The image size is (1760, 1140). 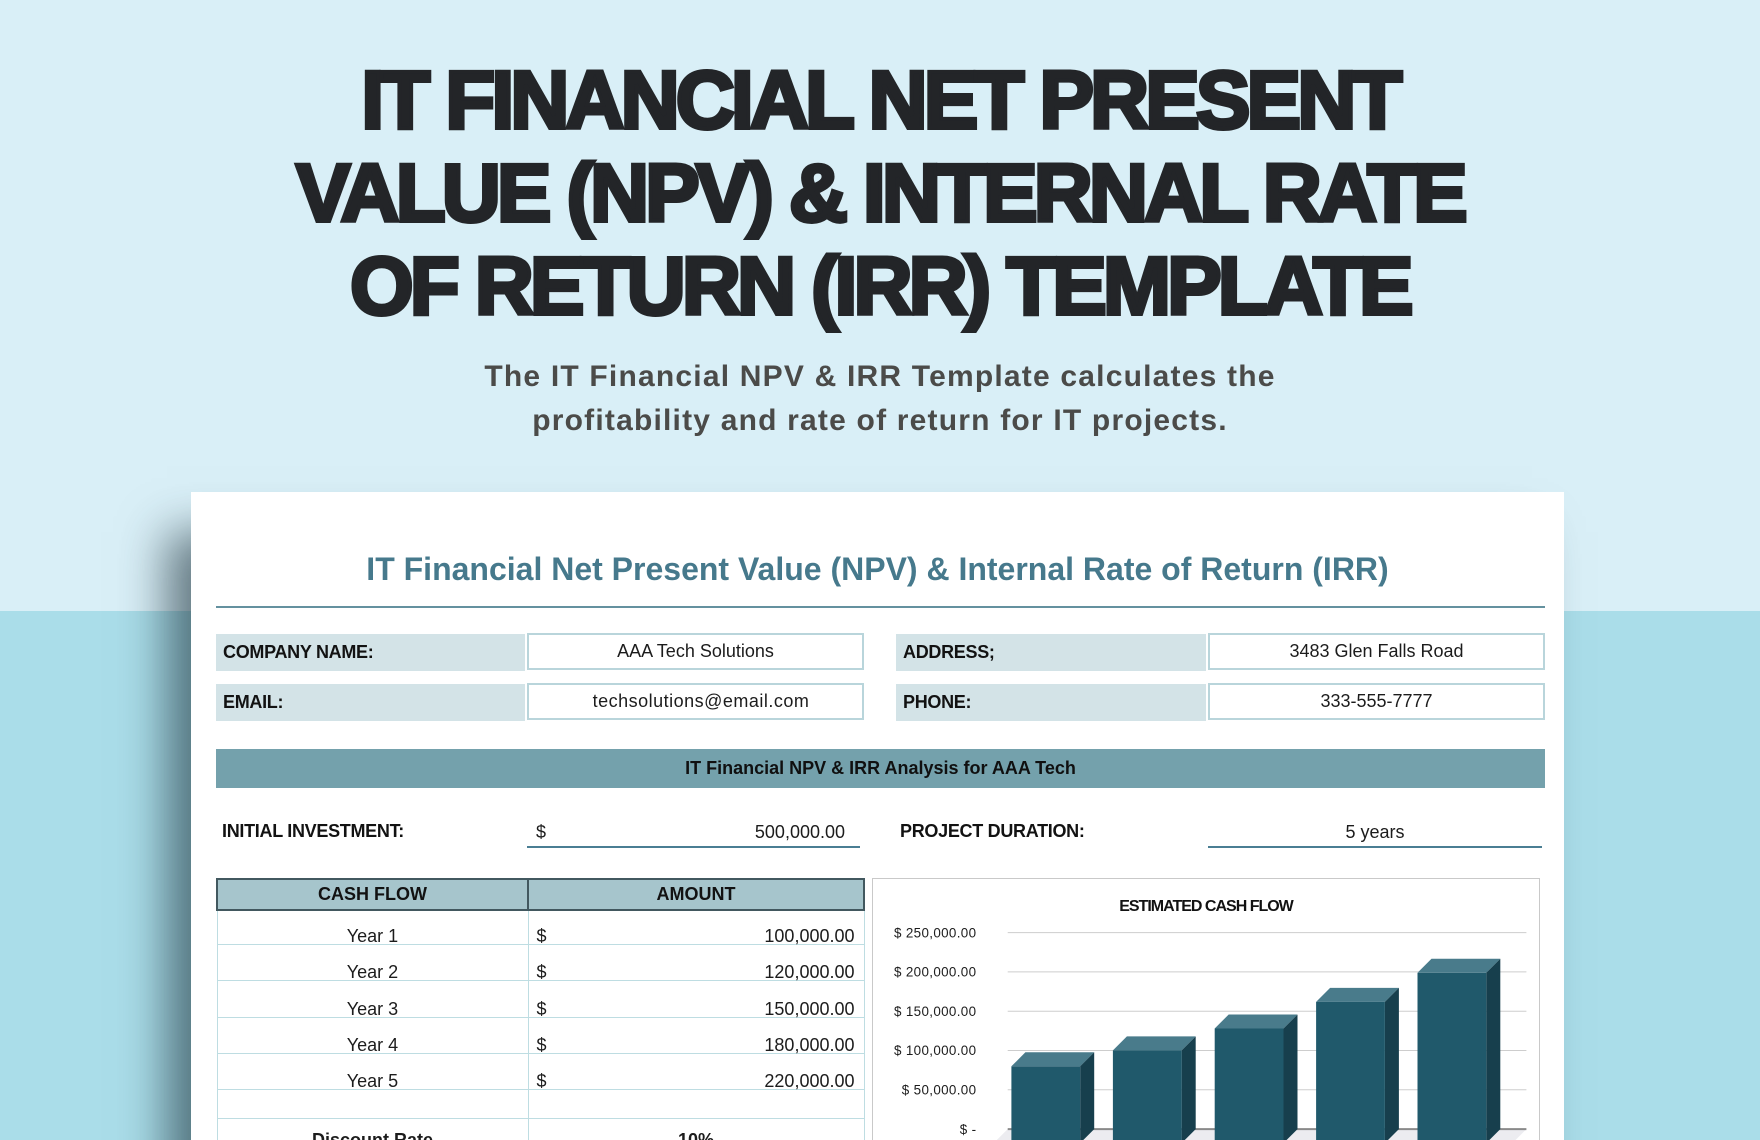 I want to click on svg-text: $ 250,000.00, so click(x=935, y=932).